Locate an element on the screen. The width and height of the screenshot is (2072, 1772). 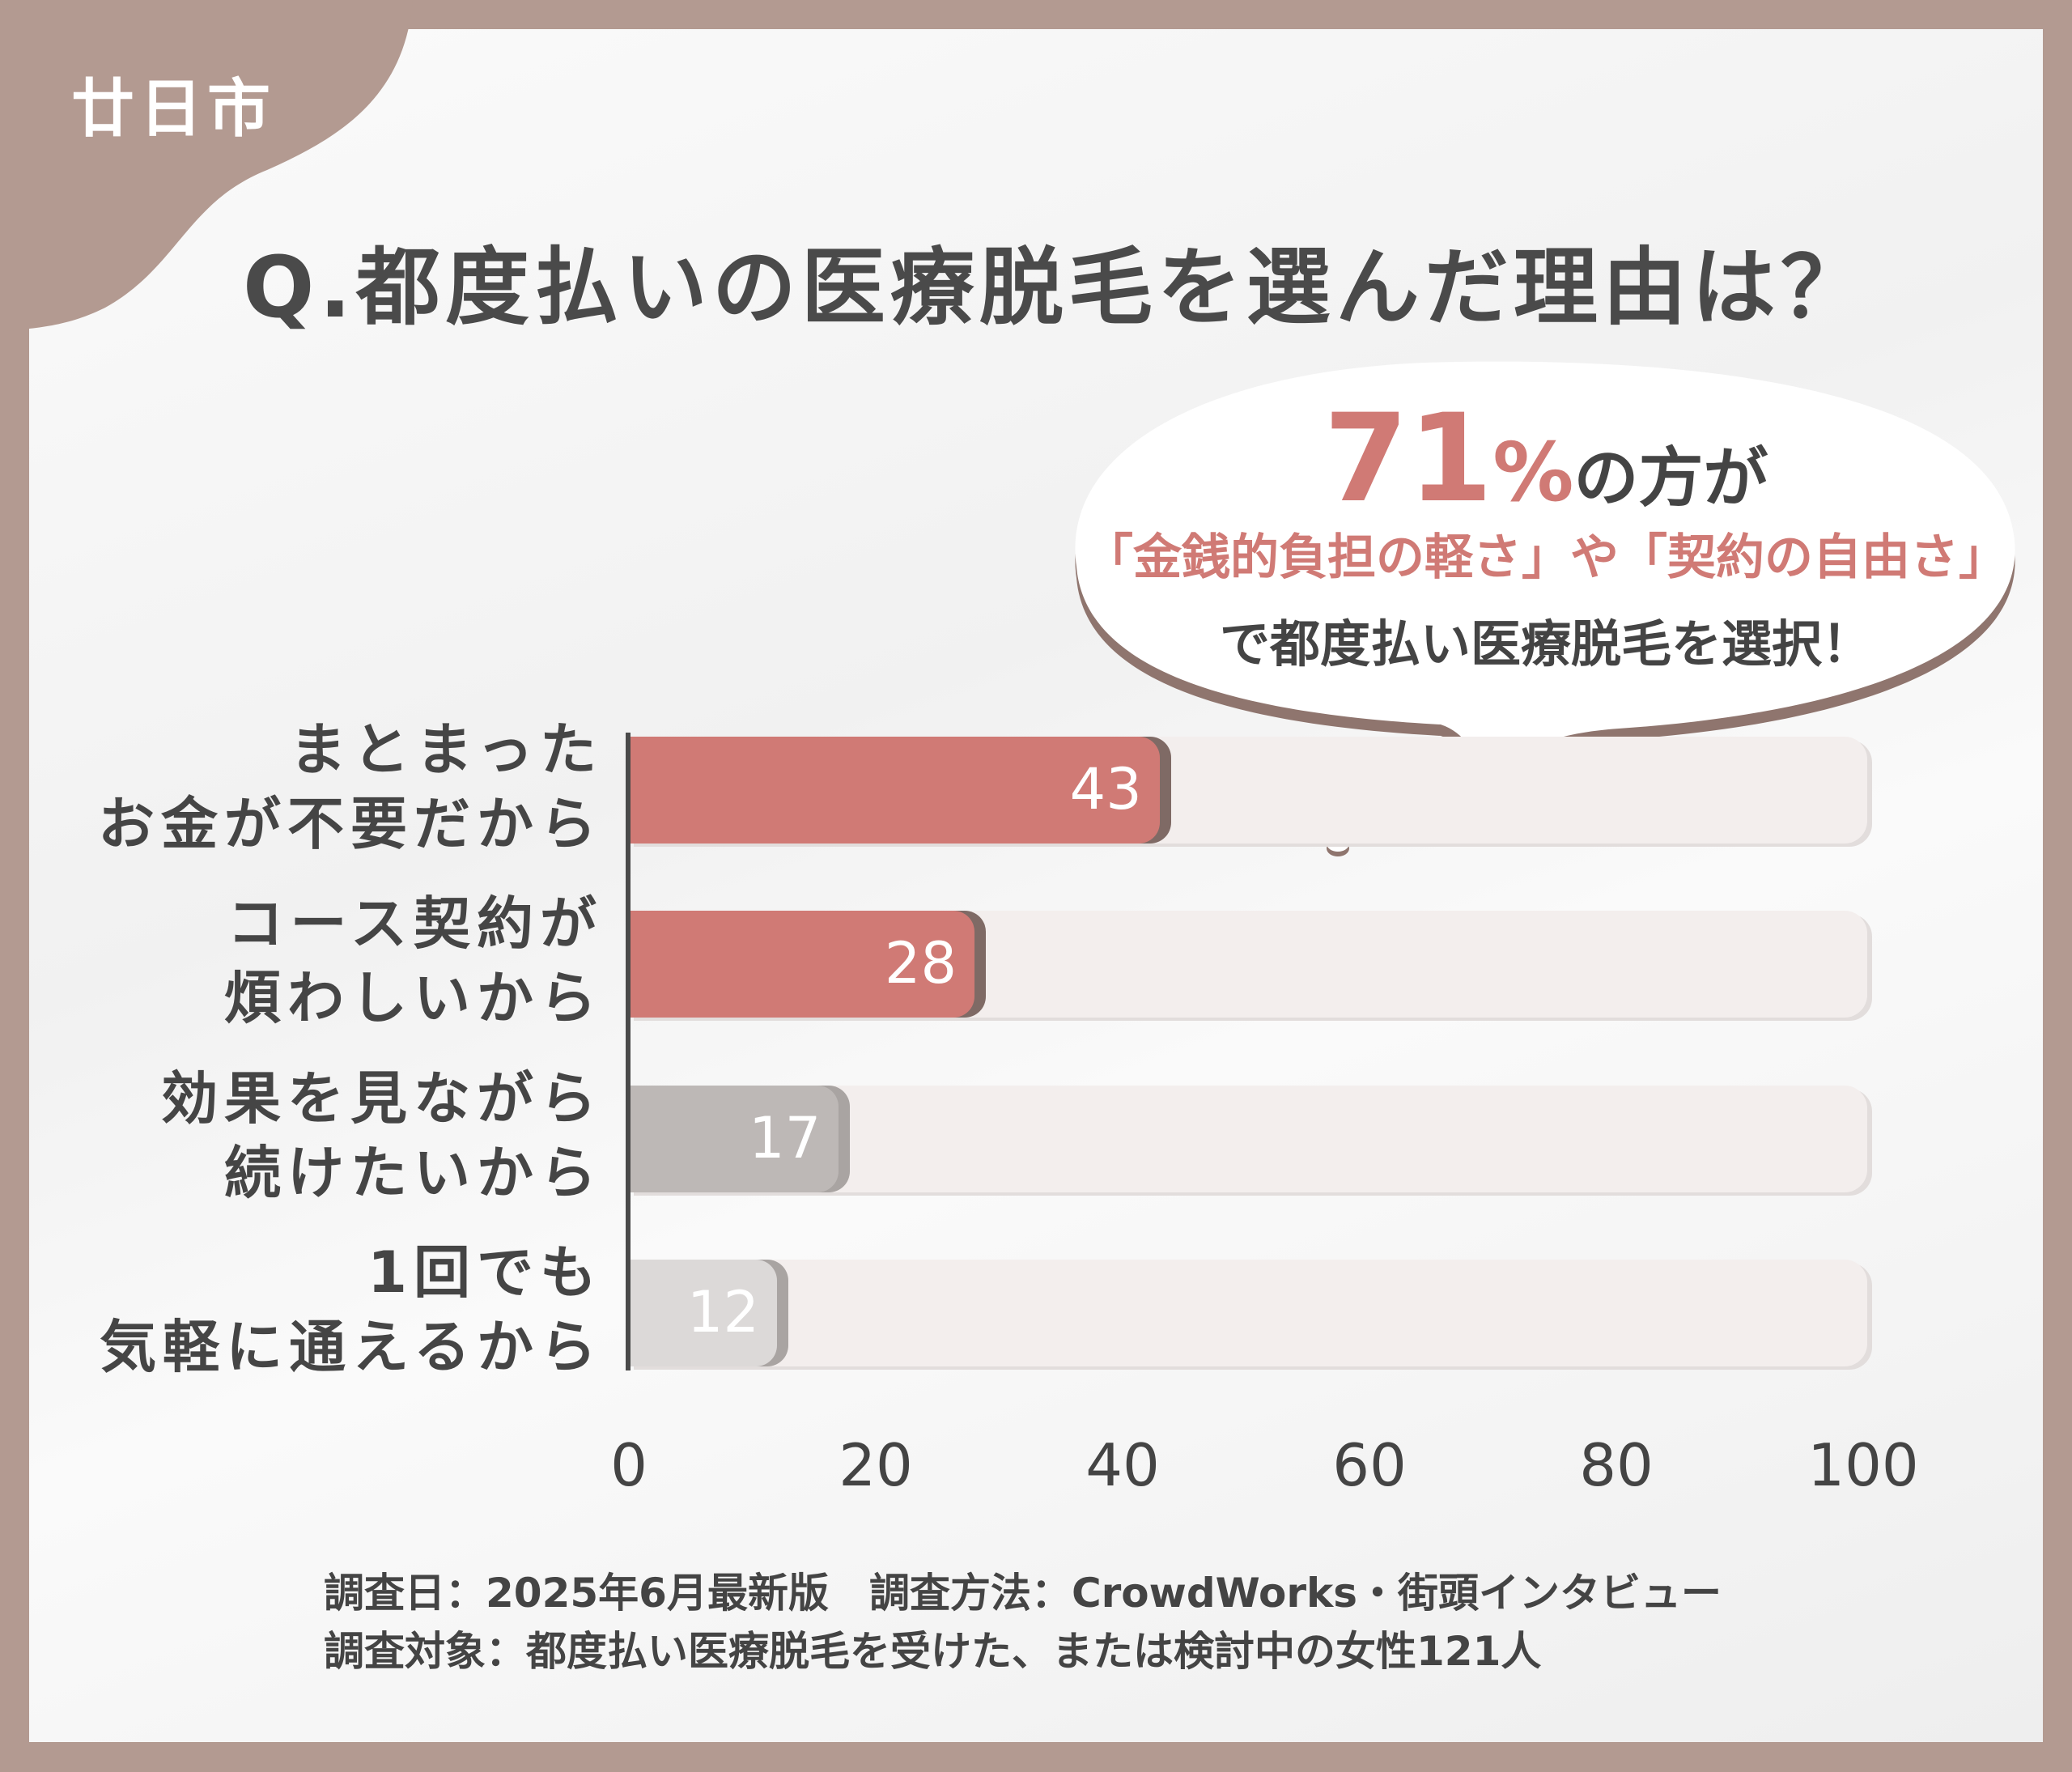
bar: 12 is located at coordinates (703, 1313).